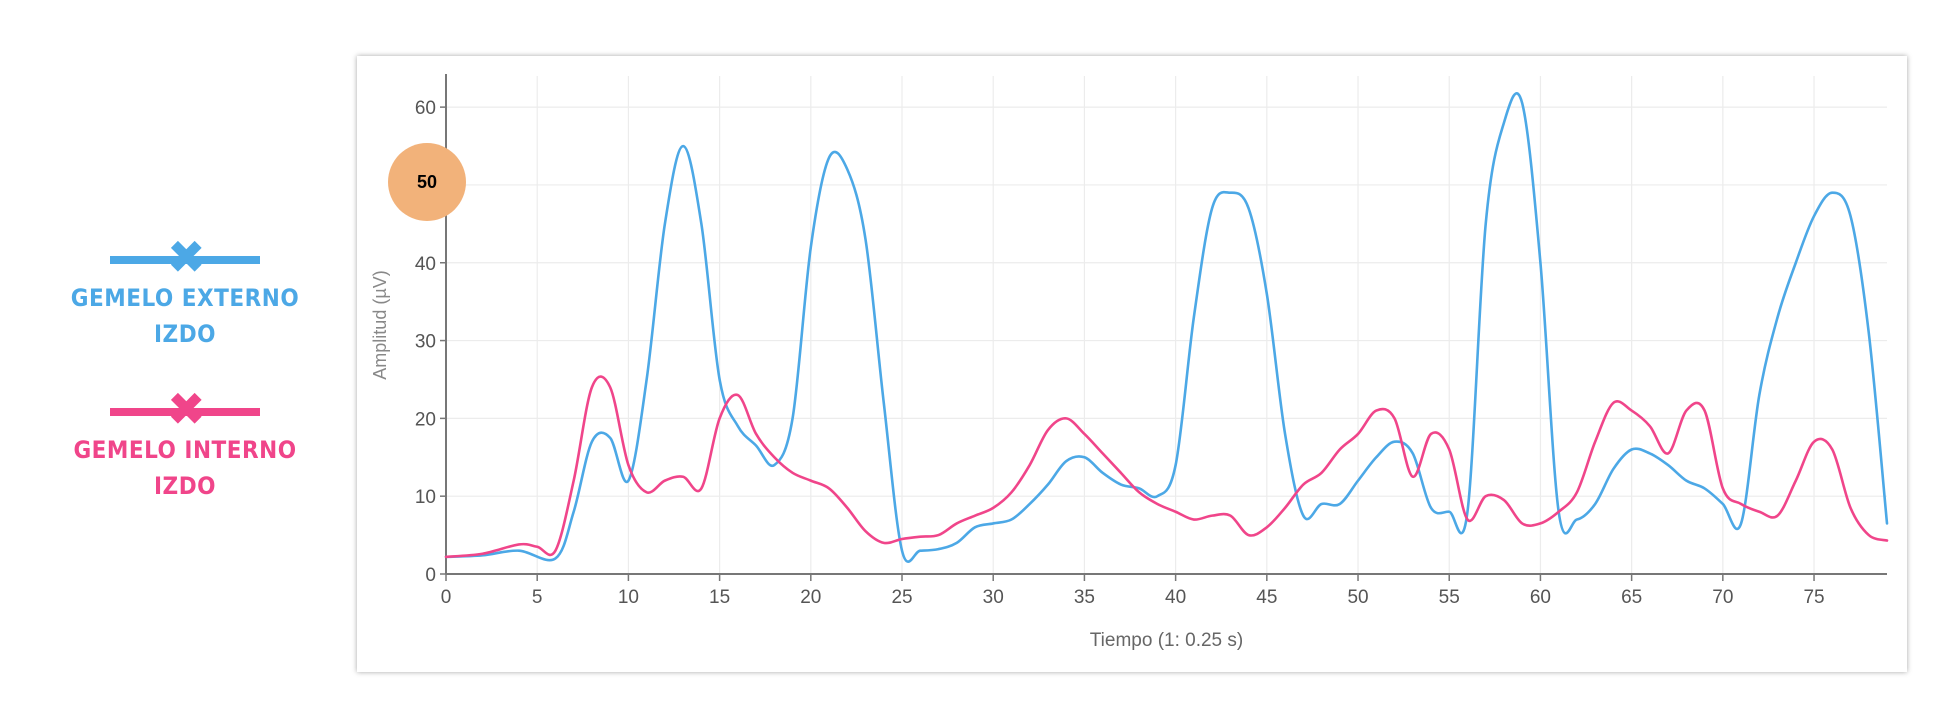 The height and width of the screenshot is (728, 1934). Describe the element at coordinates (1449, 597) in the screenshot. I see `x-tick-label: 55` at that location.